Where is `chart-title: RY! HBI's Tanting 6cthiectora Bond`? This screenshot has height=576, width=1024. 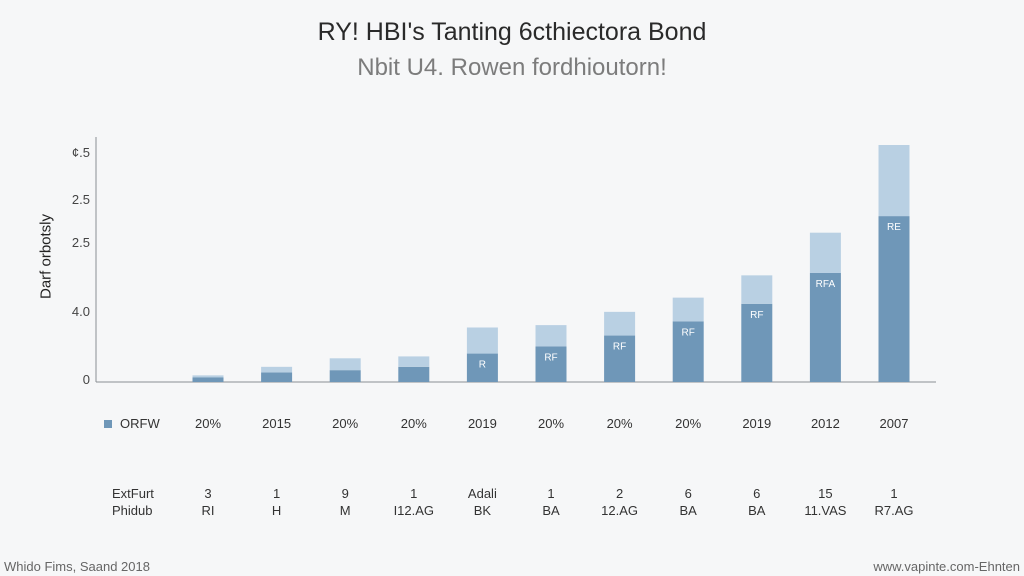
chart-title: RY! HBI's Tanting 6cthiectora Bond is located at coordinates (512, 32).